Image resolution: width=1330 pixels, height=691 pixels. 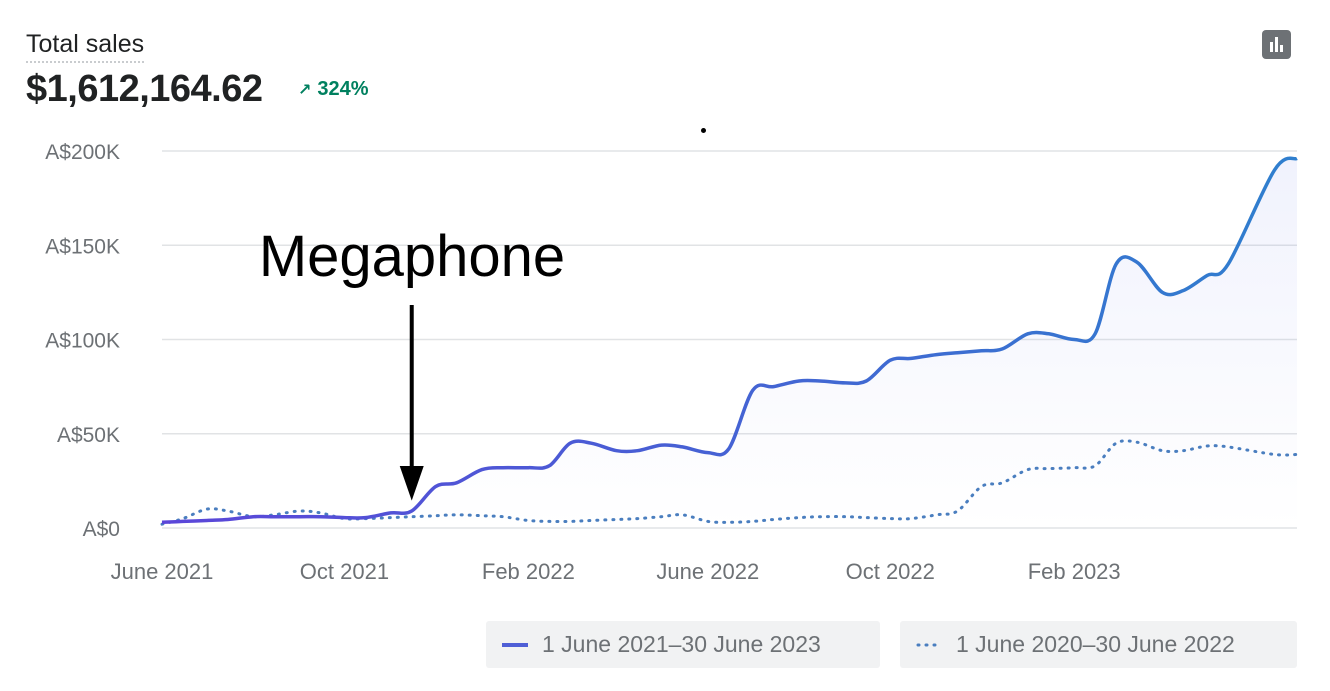 I want to click on previous-period-series-line, so click(x=729, y=482).